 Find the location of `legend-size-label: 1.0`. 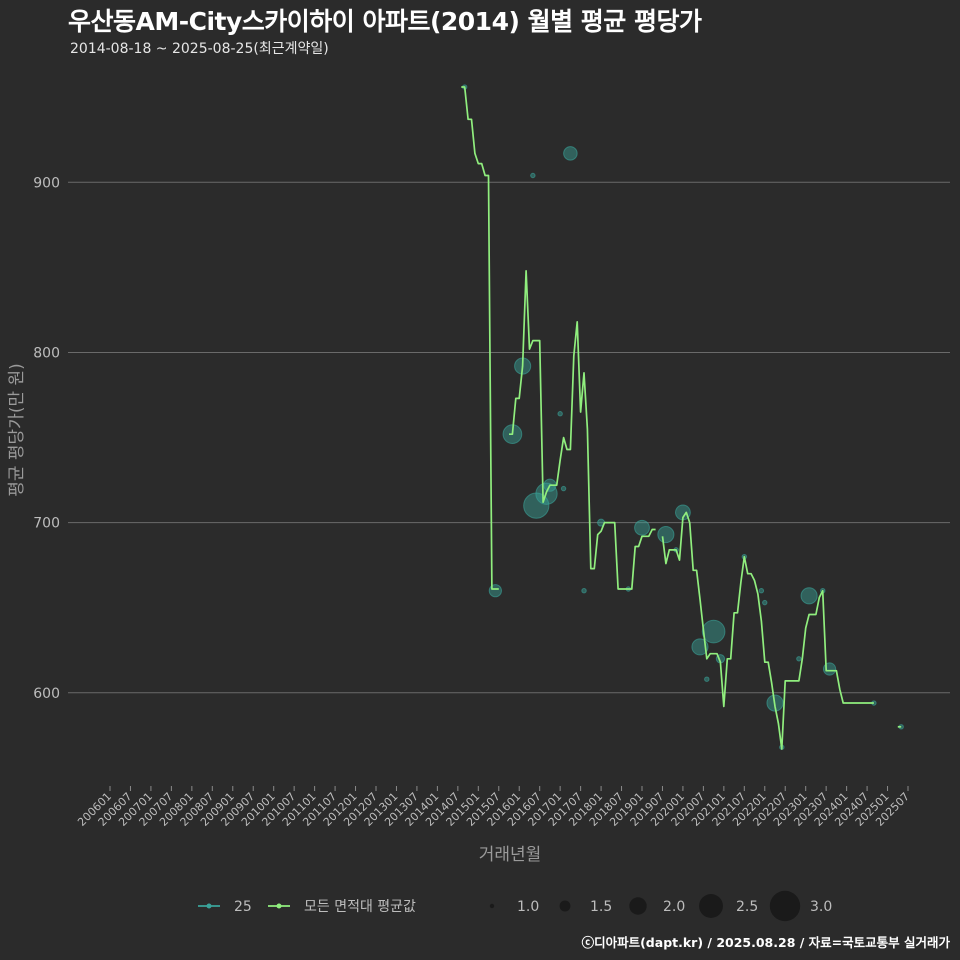

legend-size-label: 1.0 is located at coordinates (528, 907).